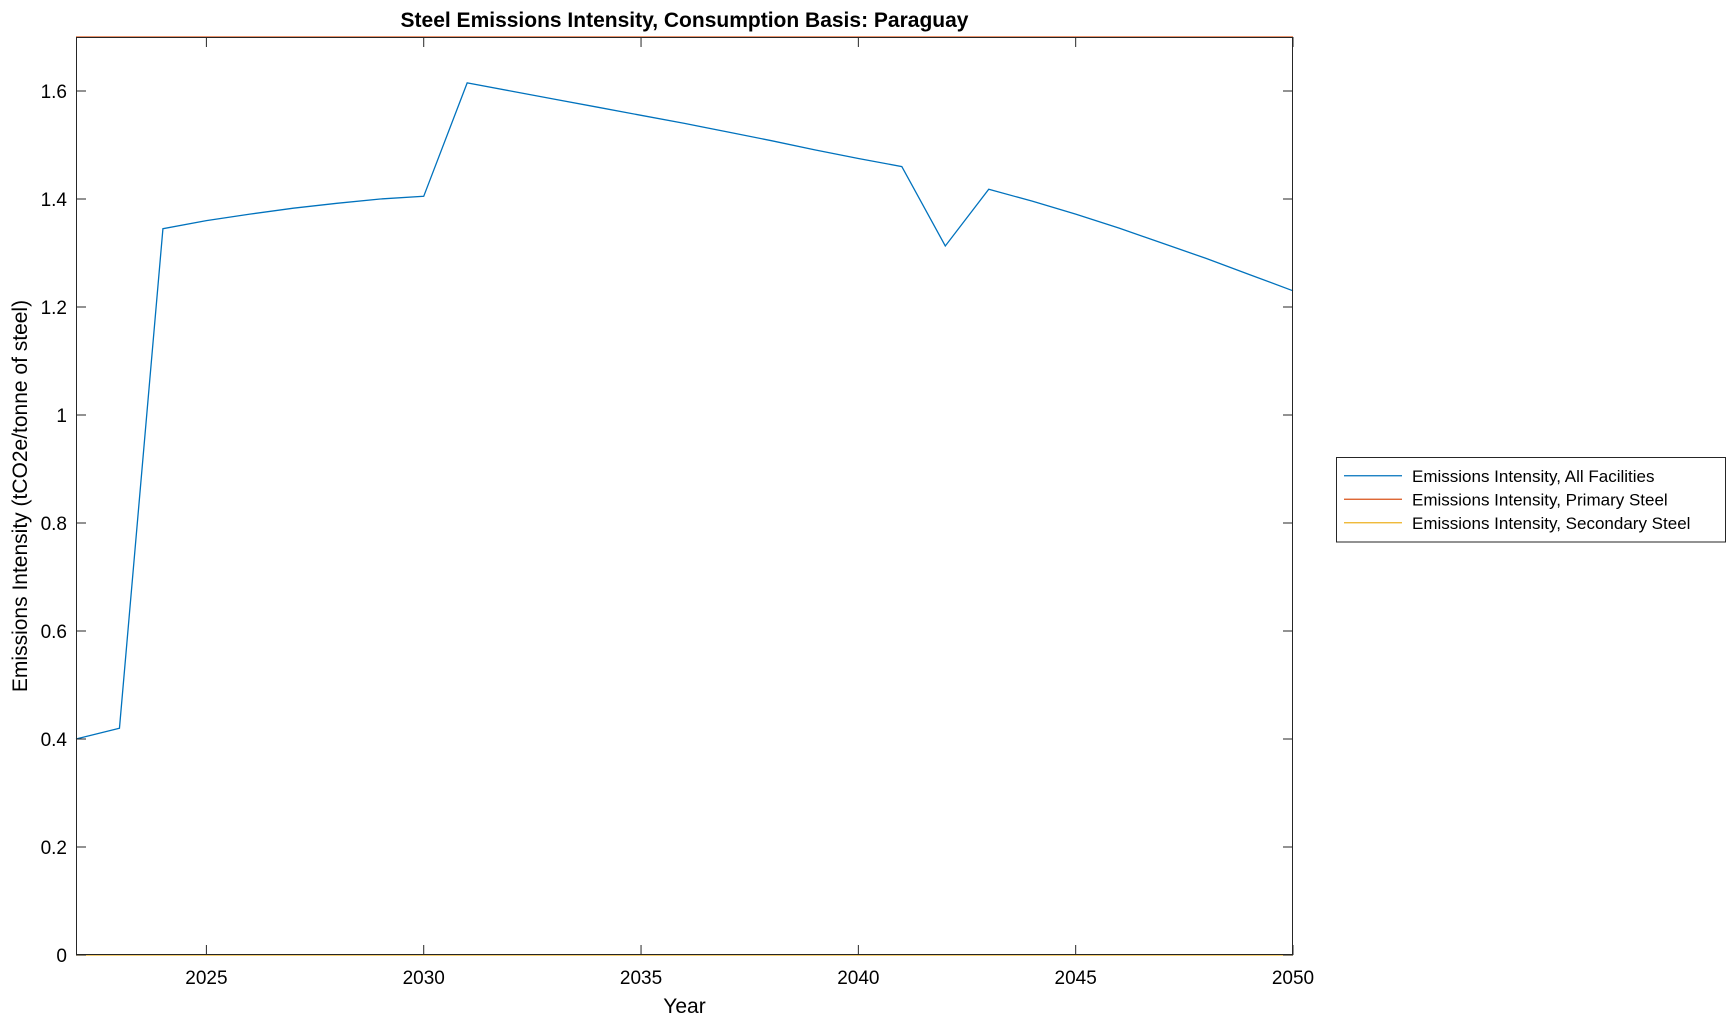 The width and height of the screenshot is (1736, 1026). Describe the element at coordinates (54, 632) in the screenshot. I see `y-tick-label: 0.6` at that location.